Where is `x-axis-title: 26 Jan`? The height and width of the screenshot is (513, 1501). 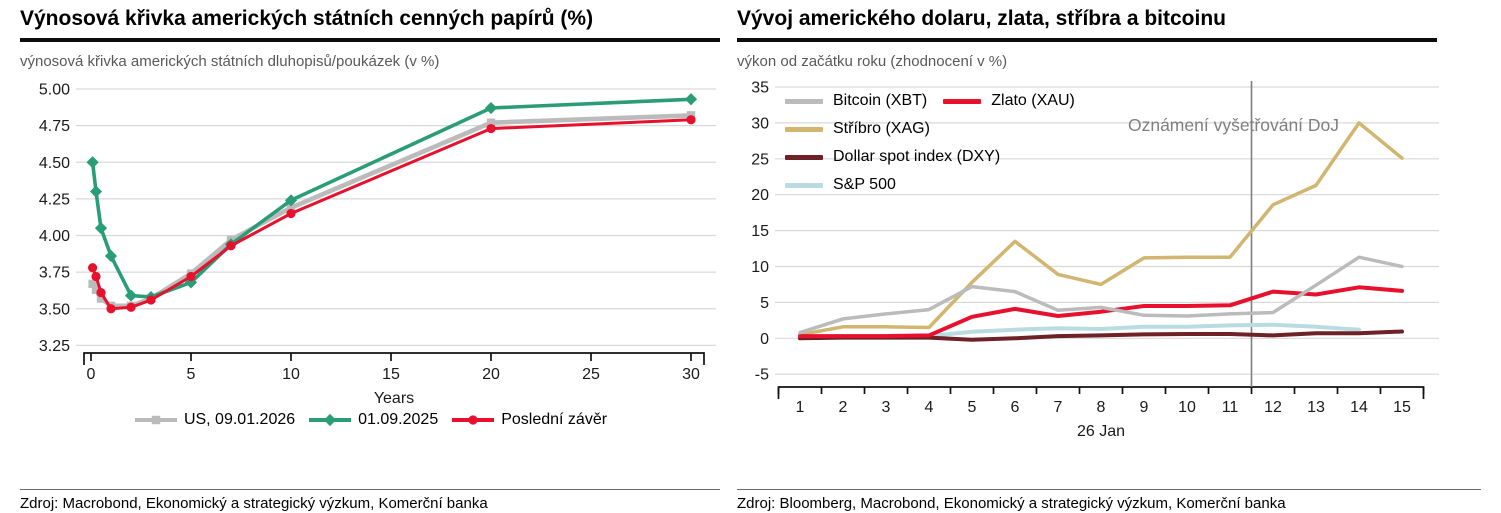 x-axis-title: 26 Jan is located at coordinates (1101, 431).